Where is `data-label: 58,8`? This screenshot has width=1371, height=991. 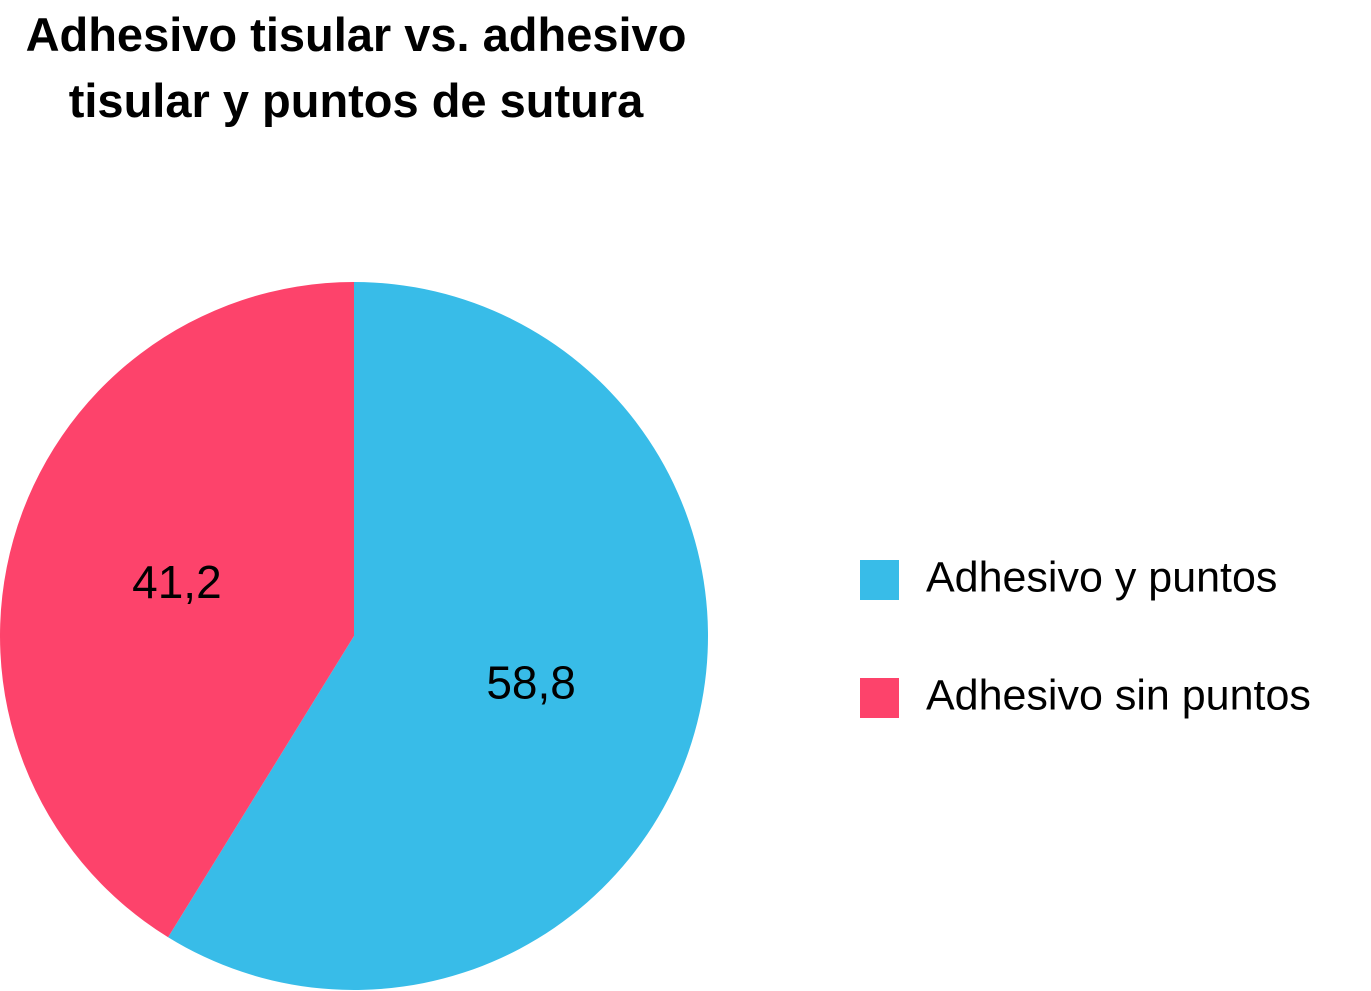
data-label: 58,8 is located at coordinates (531, 682).